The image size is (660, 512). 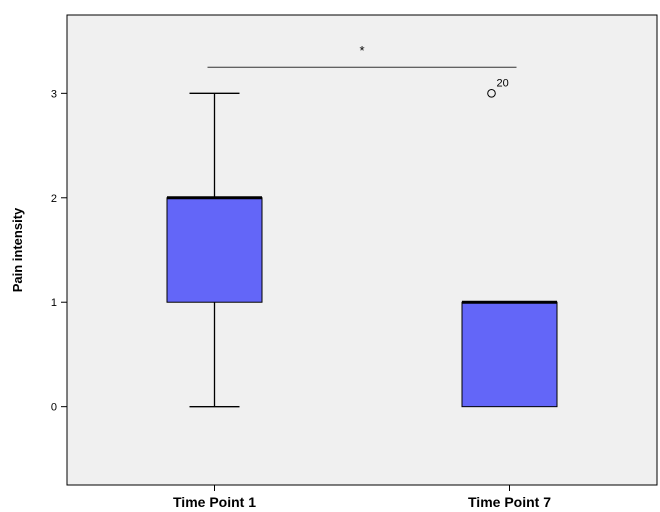 What do you see at coordinates (491, 93) in the screenshot?
I see `outlier-point` at bounding box center [491, 93].